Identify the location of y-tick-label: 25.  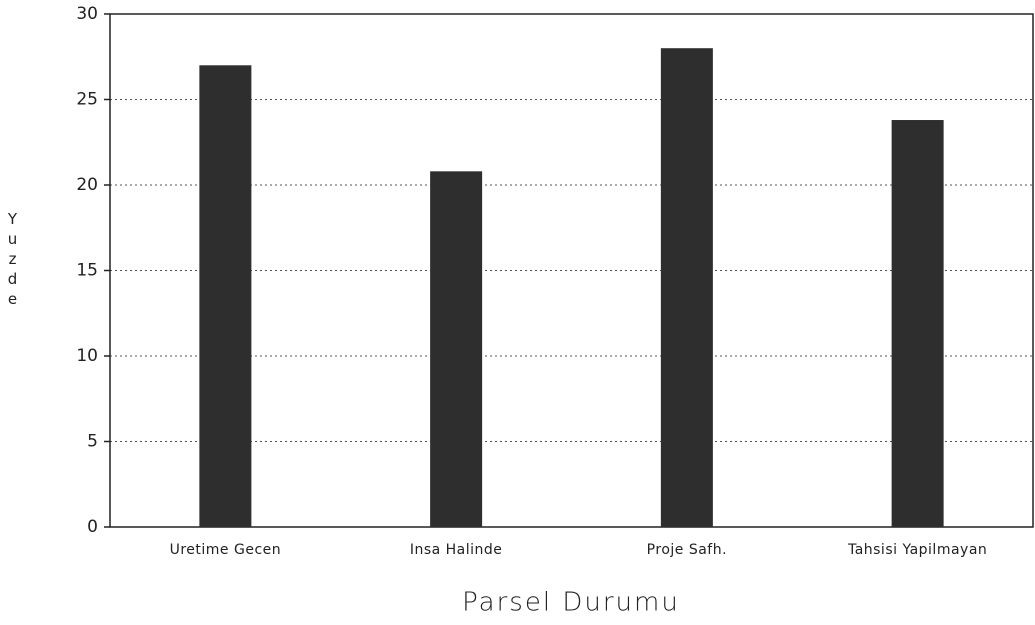
(87, 100).